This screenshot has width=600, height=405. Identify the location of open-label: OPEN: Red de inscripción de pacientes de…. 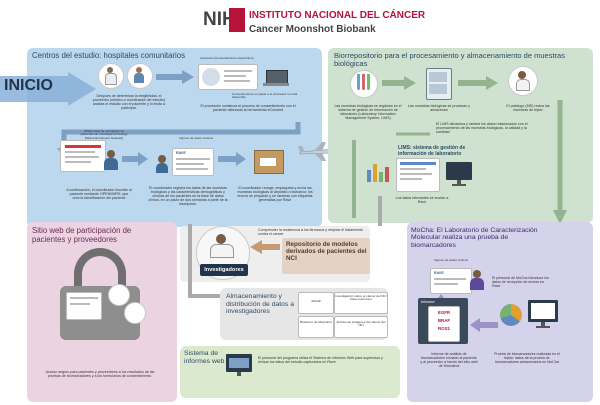
(104, 134).